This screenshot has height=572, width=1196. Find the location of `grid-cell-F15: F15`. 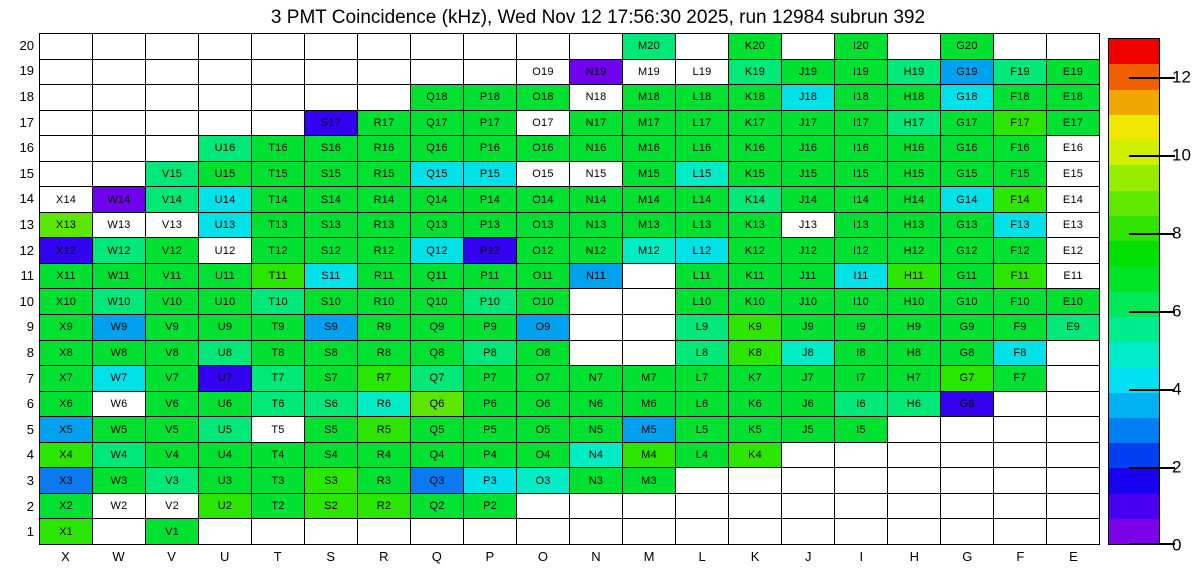

grid-cell-F15: F15 is located at coordinates (1020, 174).